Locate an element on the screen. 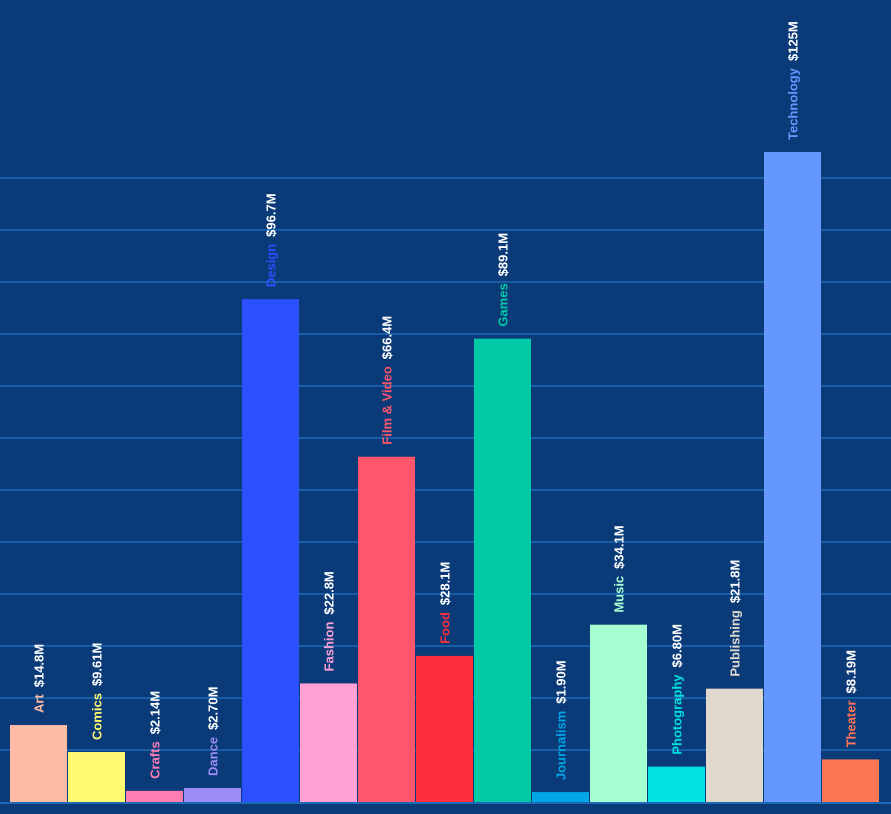 The image size is (891, 814). bar-label: Photography $6.80M is located at coordinates (677, 689).